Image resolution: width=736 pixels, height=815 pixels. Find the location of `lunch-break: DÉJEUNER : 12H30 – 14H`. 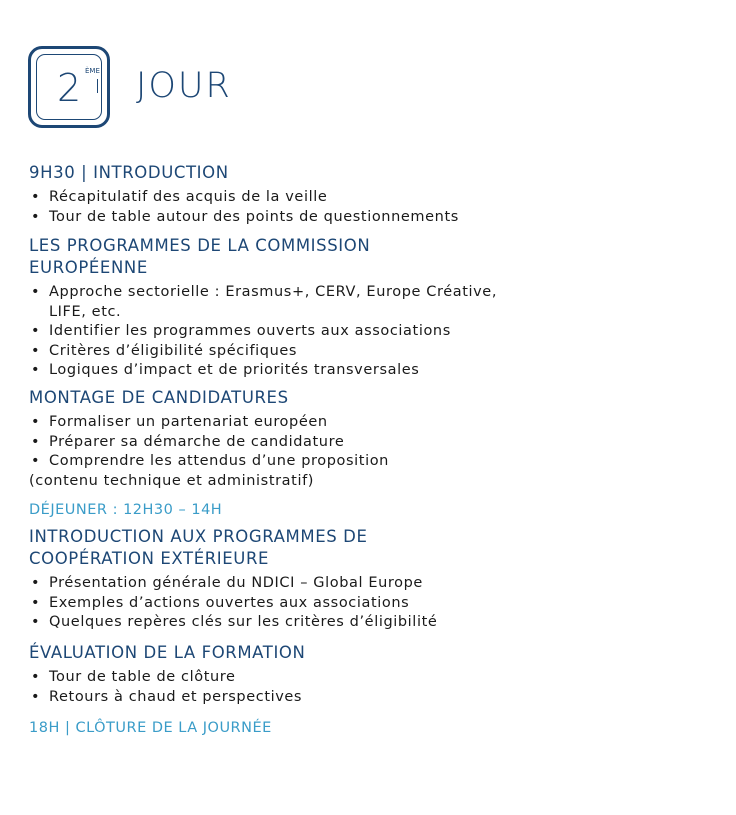

lunch-break: DÉJEUNER : 12H30 – 14H is located at coordinates (126, 510).